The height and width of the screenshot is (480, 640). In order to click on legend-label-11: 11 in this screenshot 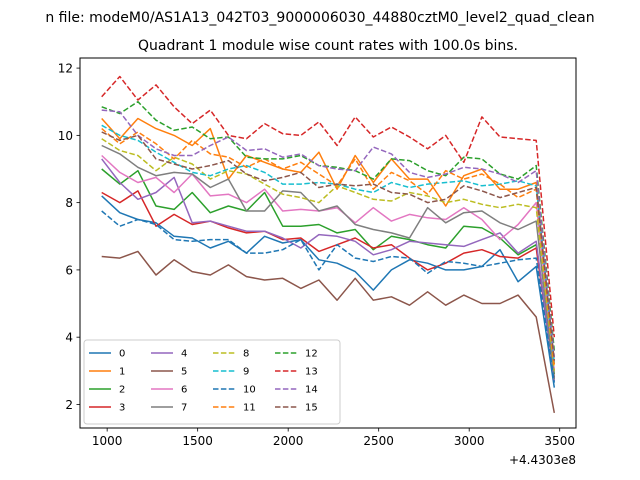, I will do `click(249, 408)`.